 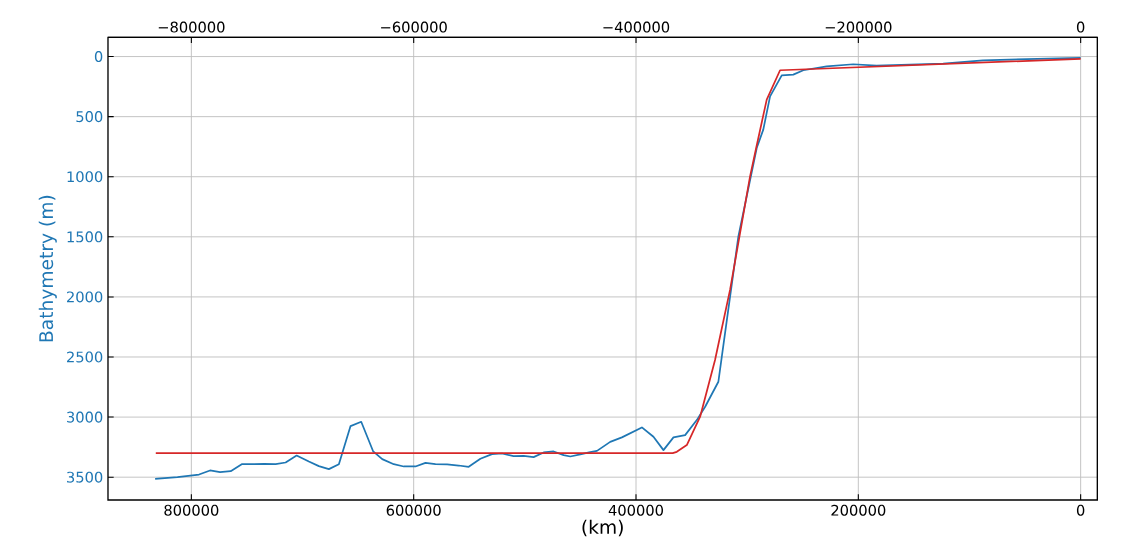 What do you see at coordinates (858, 27) in the screenshot?
I see `x2-tick-label: −200000` at bounding box center [858, 27].